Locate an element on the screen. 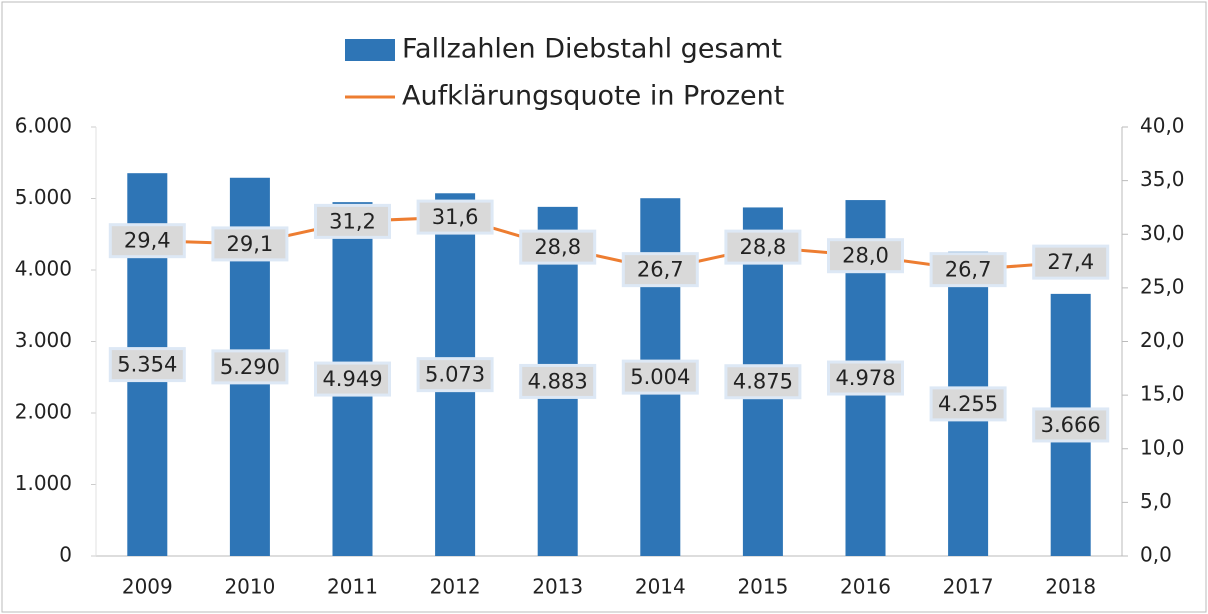  data-label: 29,1 is located at coordinates (250, 244).